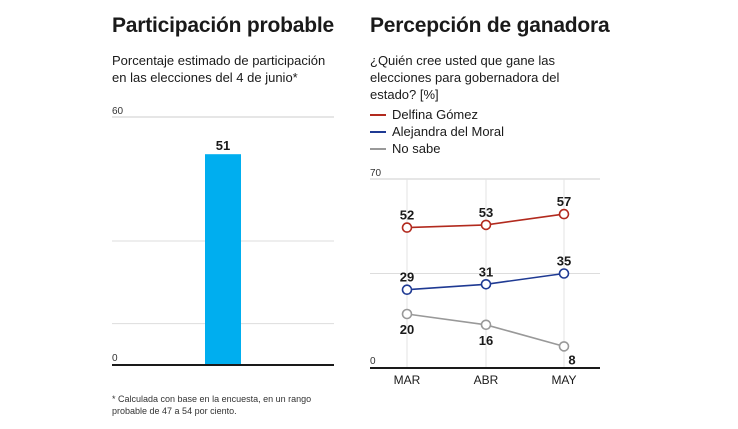 The height and width of the screenshot is (429, 738). I want to click on line-value-nosabe-abr: 16, so click(486, 340).